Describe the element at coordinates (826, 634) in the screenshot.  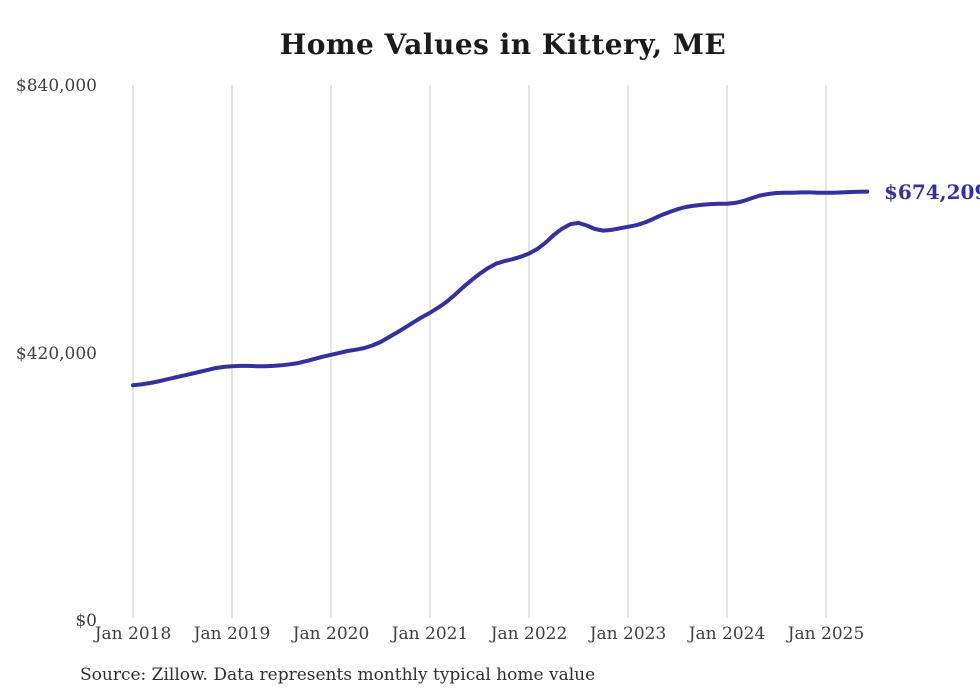
I see `x-axis-label: Jan 2025` at that location.